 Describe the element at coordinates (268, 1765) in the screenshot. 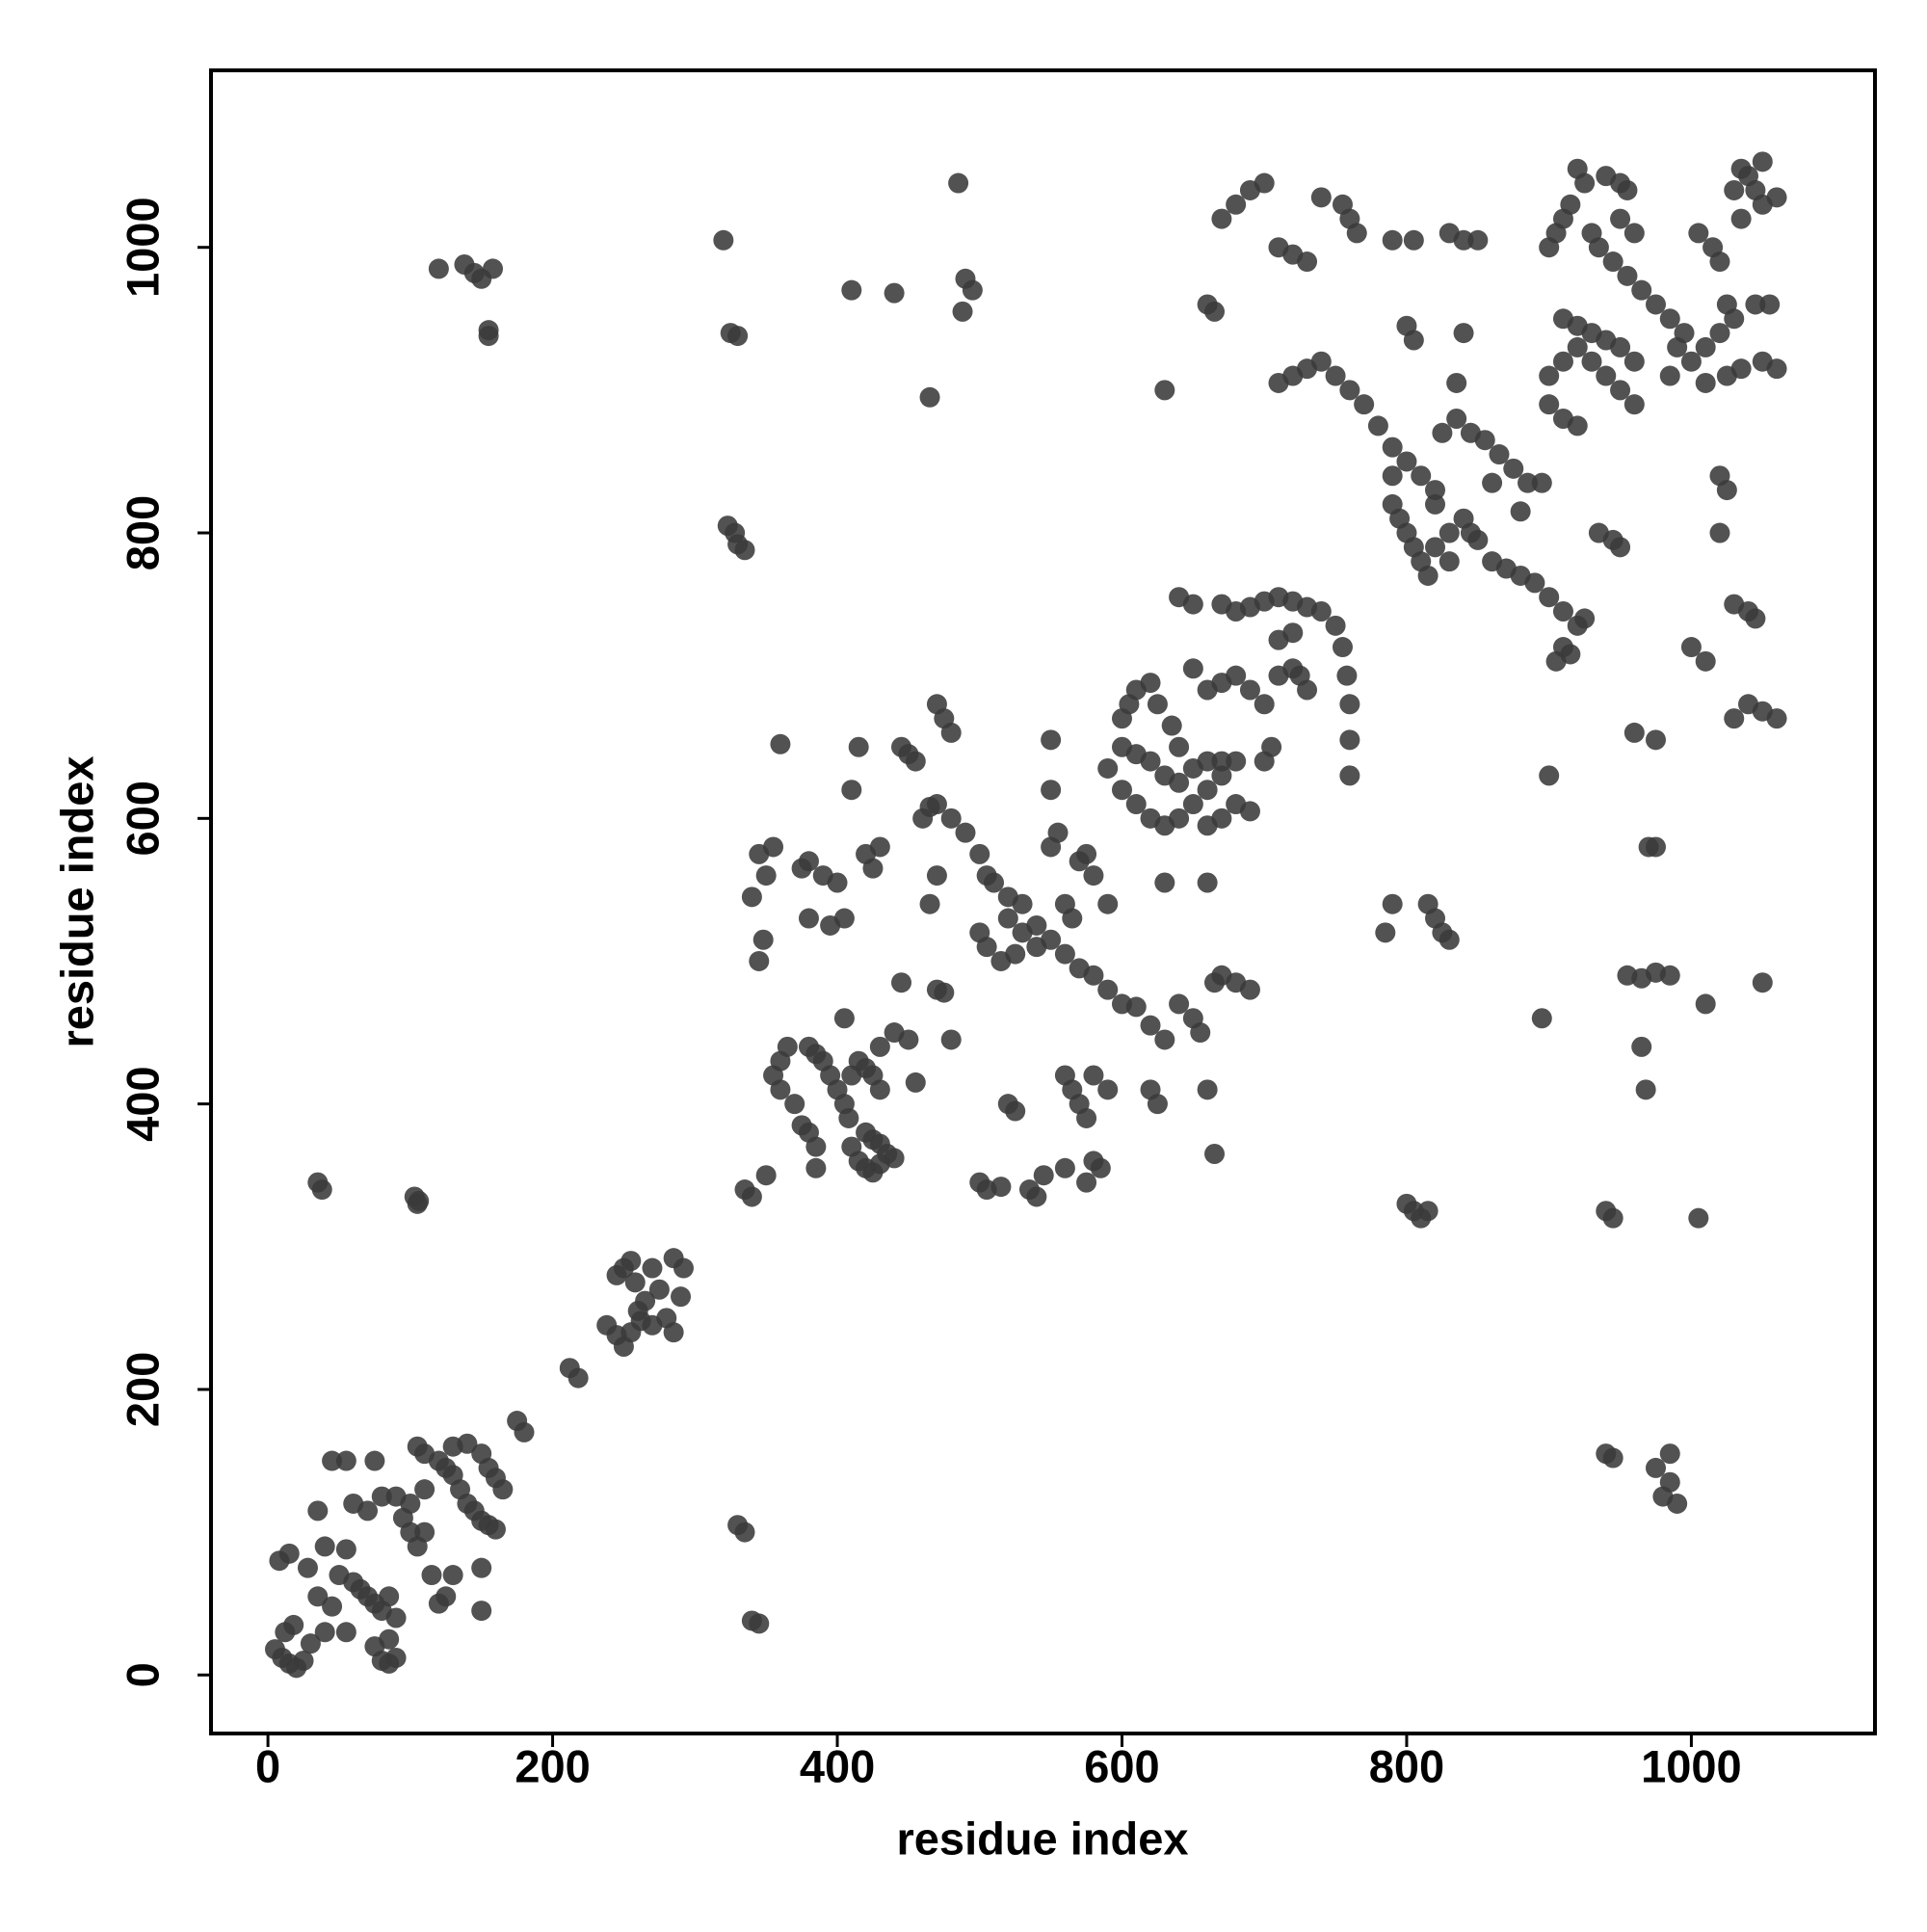

I see `x-tick-label: 0` at that location.